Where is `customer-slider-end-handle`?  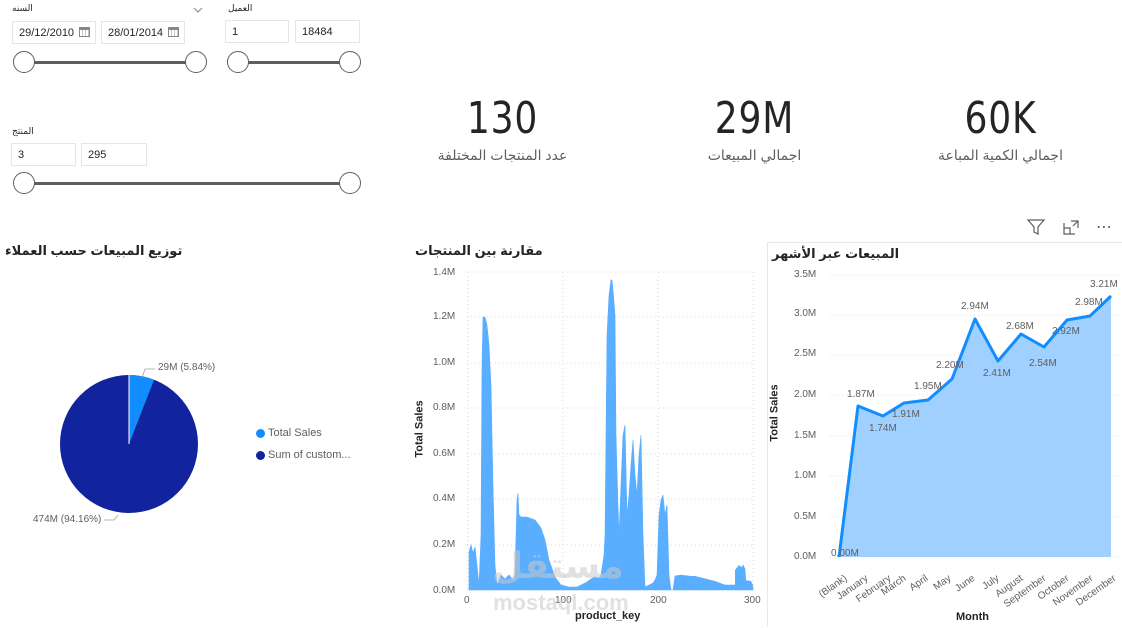
customer-slider-end-handle is located at coordinates (350, 62).